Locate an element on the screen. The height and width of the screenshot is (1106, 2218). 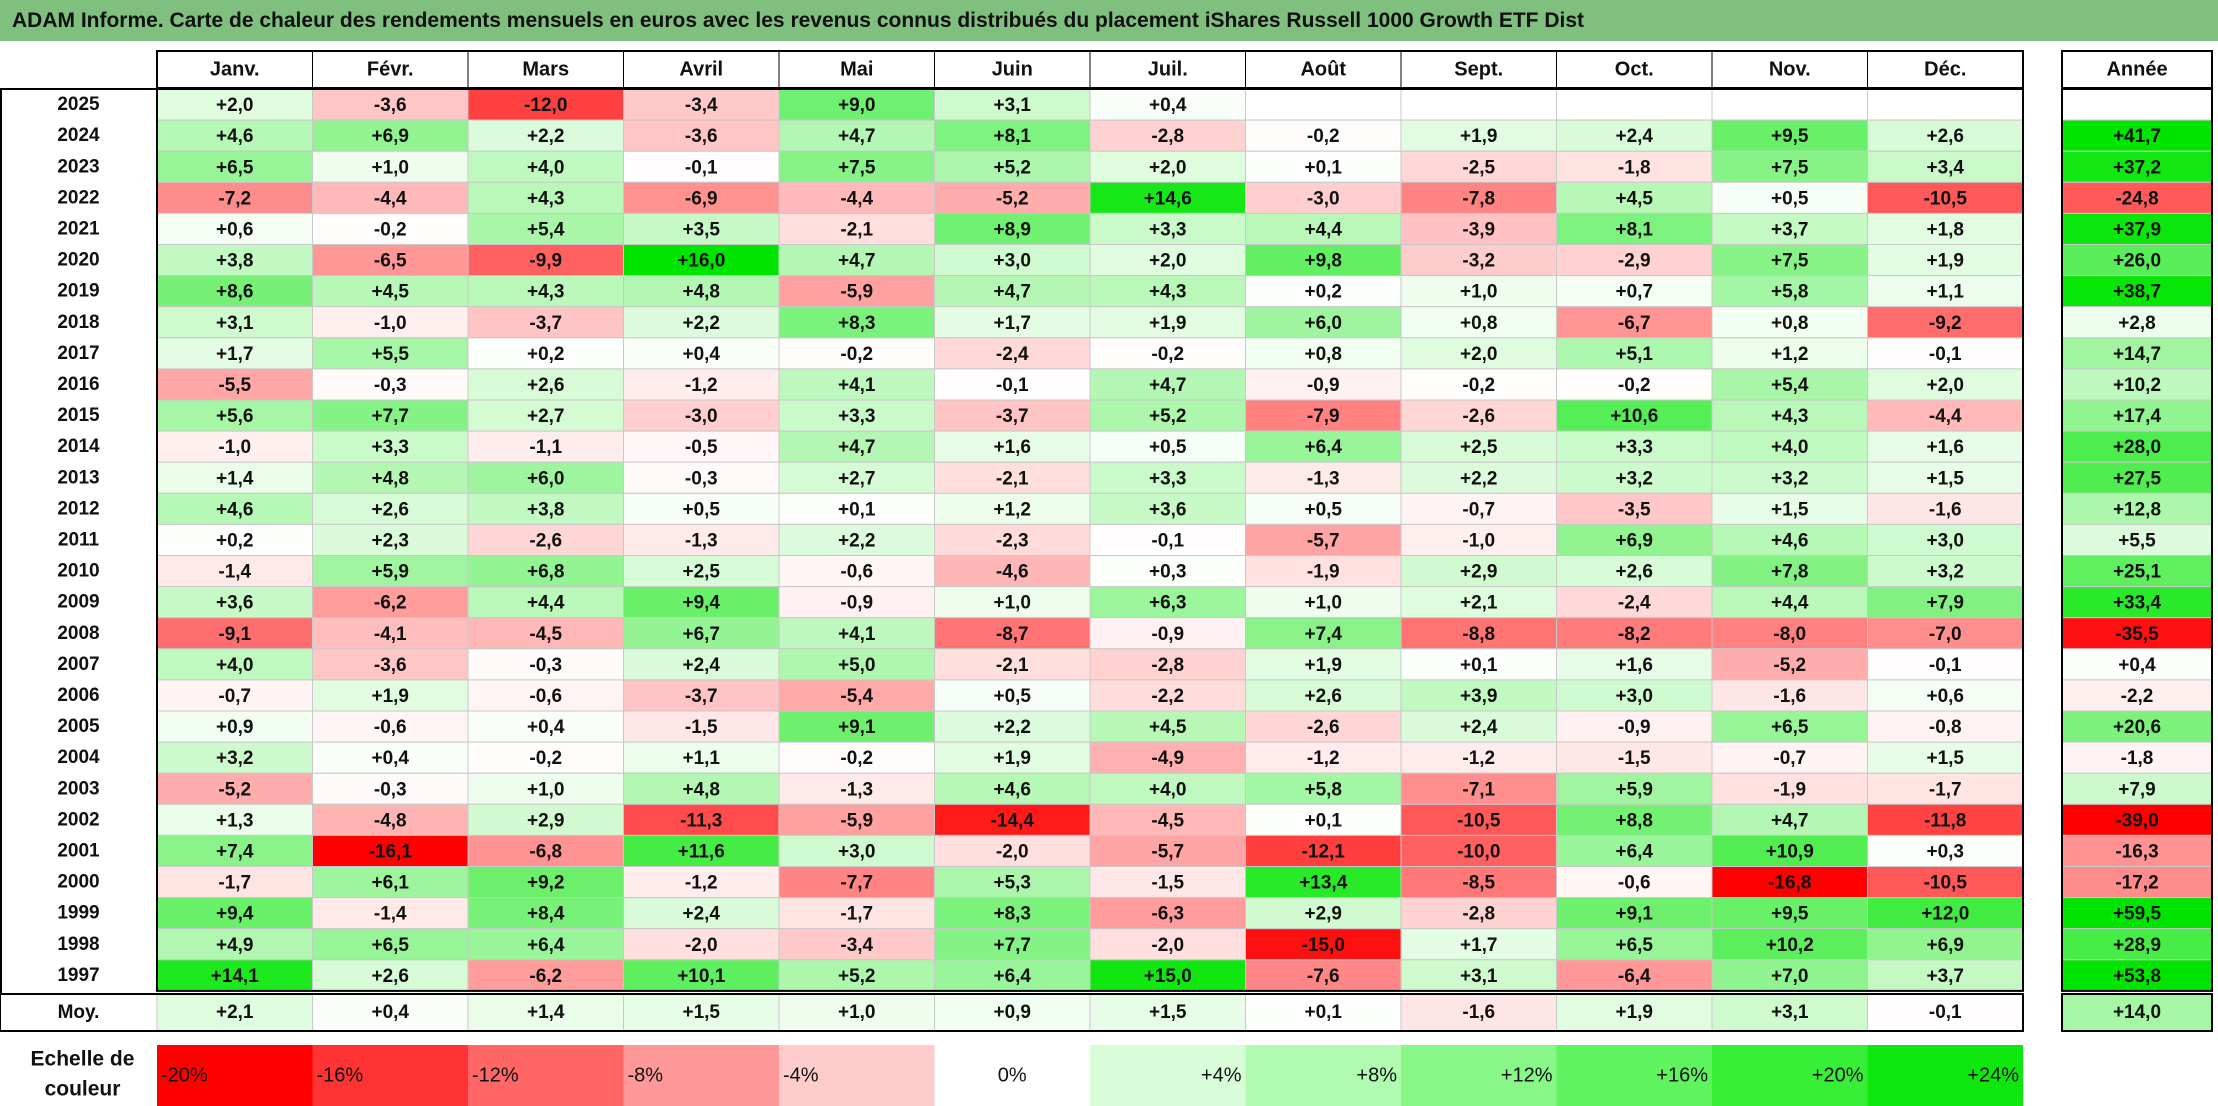
heat-cell-value: +4,5 is located at coordinates (1634, 198).